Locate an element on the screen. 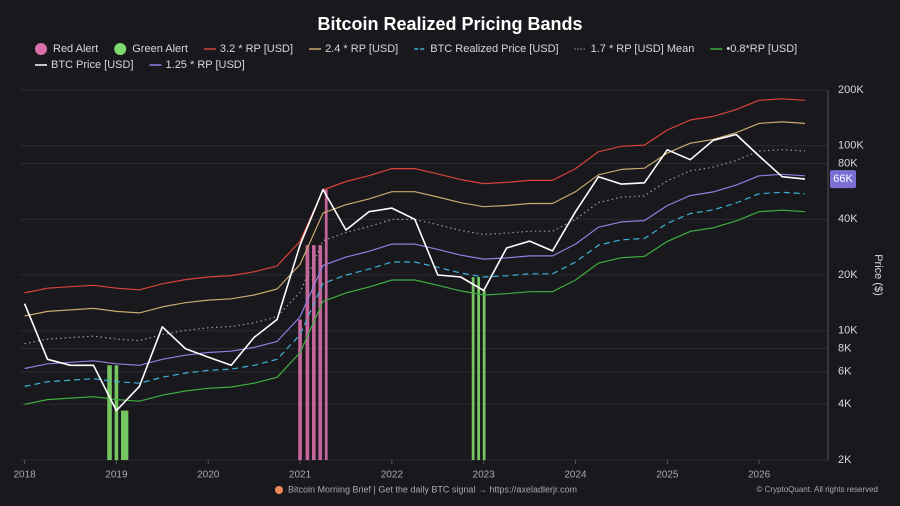  x-tick-label: 2021 is located at coordinates (300, 475).